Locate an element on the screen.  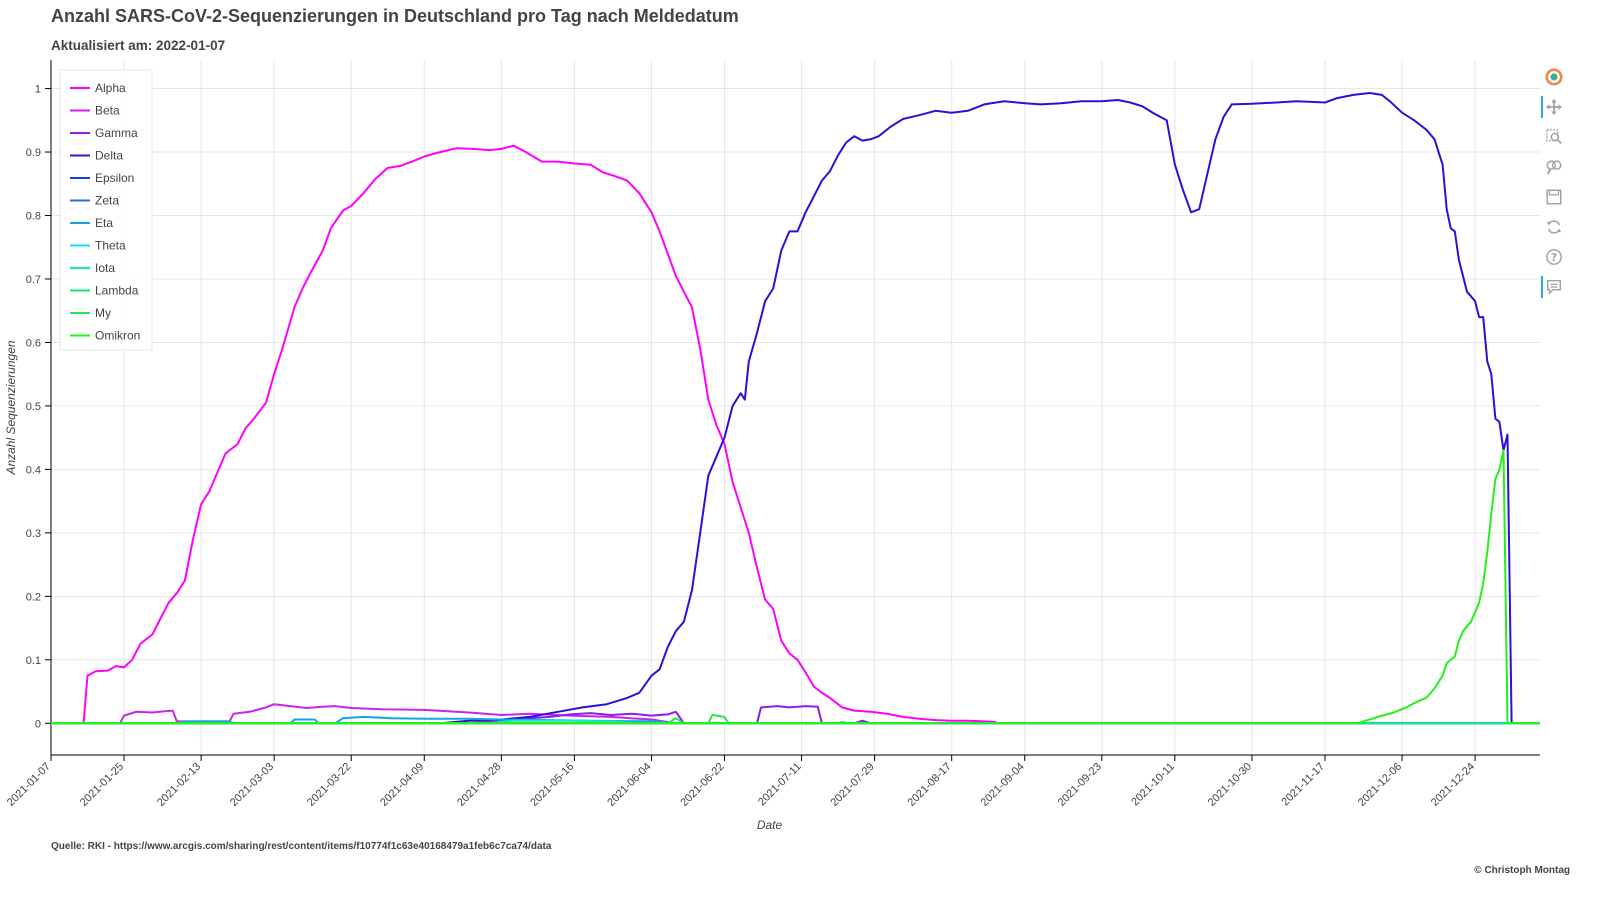
legend-box is located at coordinates (106, 210).